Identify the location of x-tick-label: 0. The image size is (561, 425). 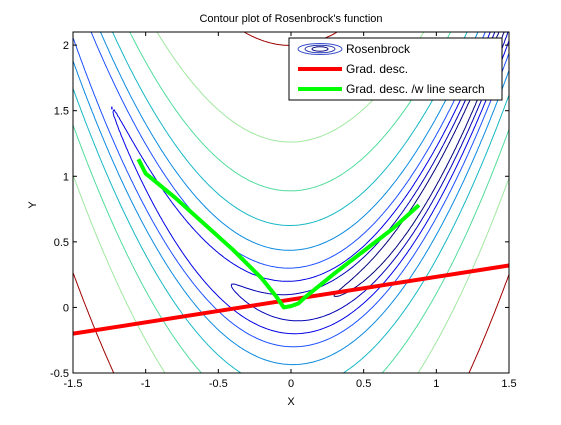
(291, 384).